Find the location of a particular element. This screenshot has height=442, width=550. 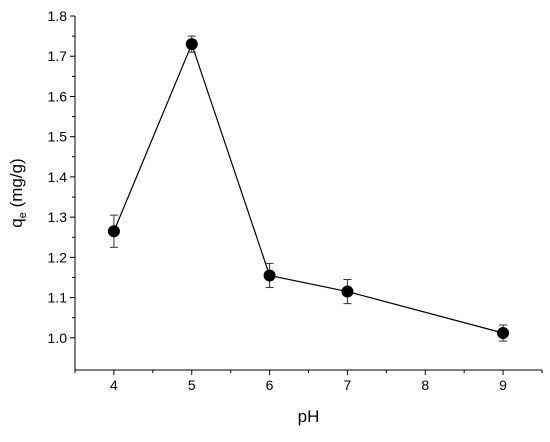

y-tick-label: 1.5 is located at coordinates (58, 137).